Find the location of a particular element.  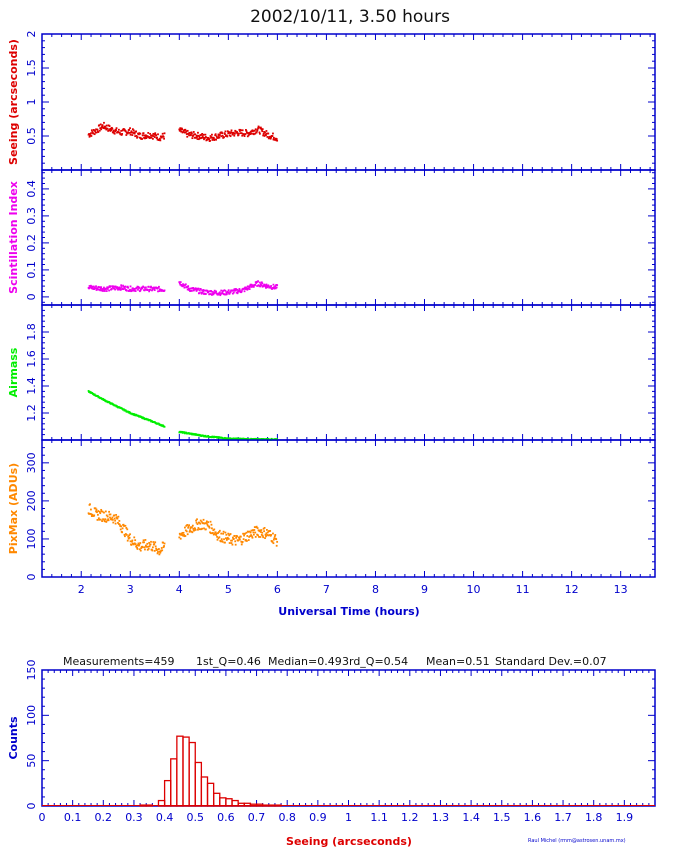

y-tick-label: 0 is located at coordinates (31, 577).